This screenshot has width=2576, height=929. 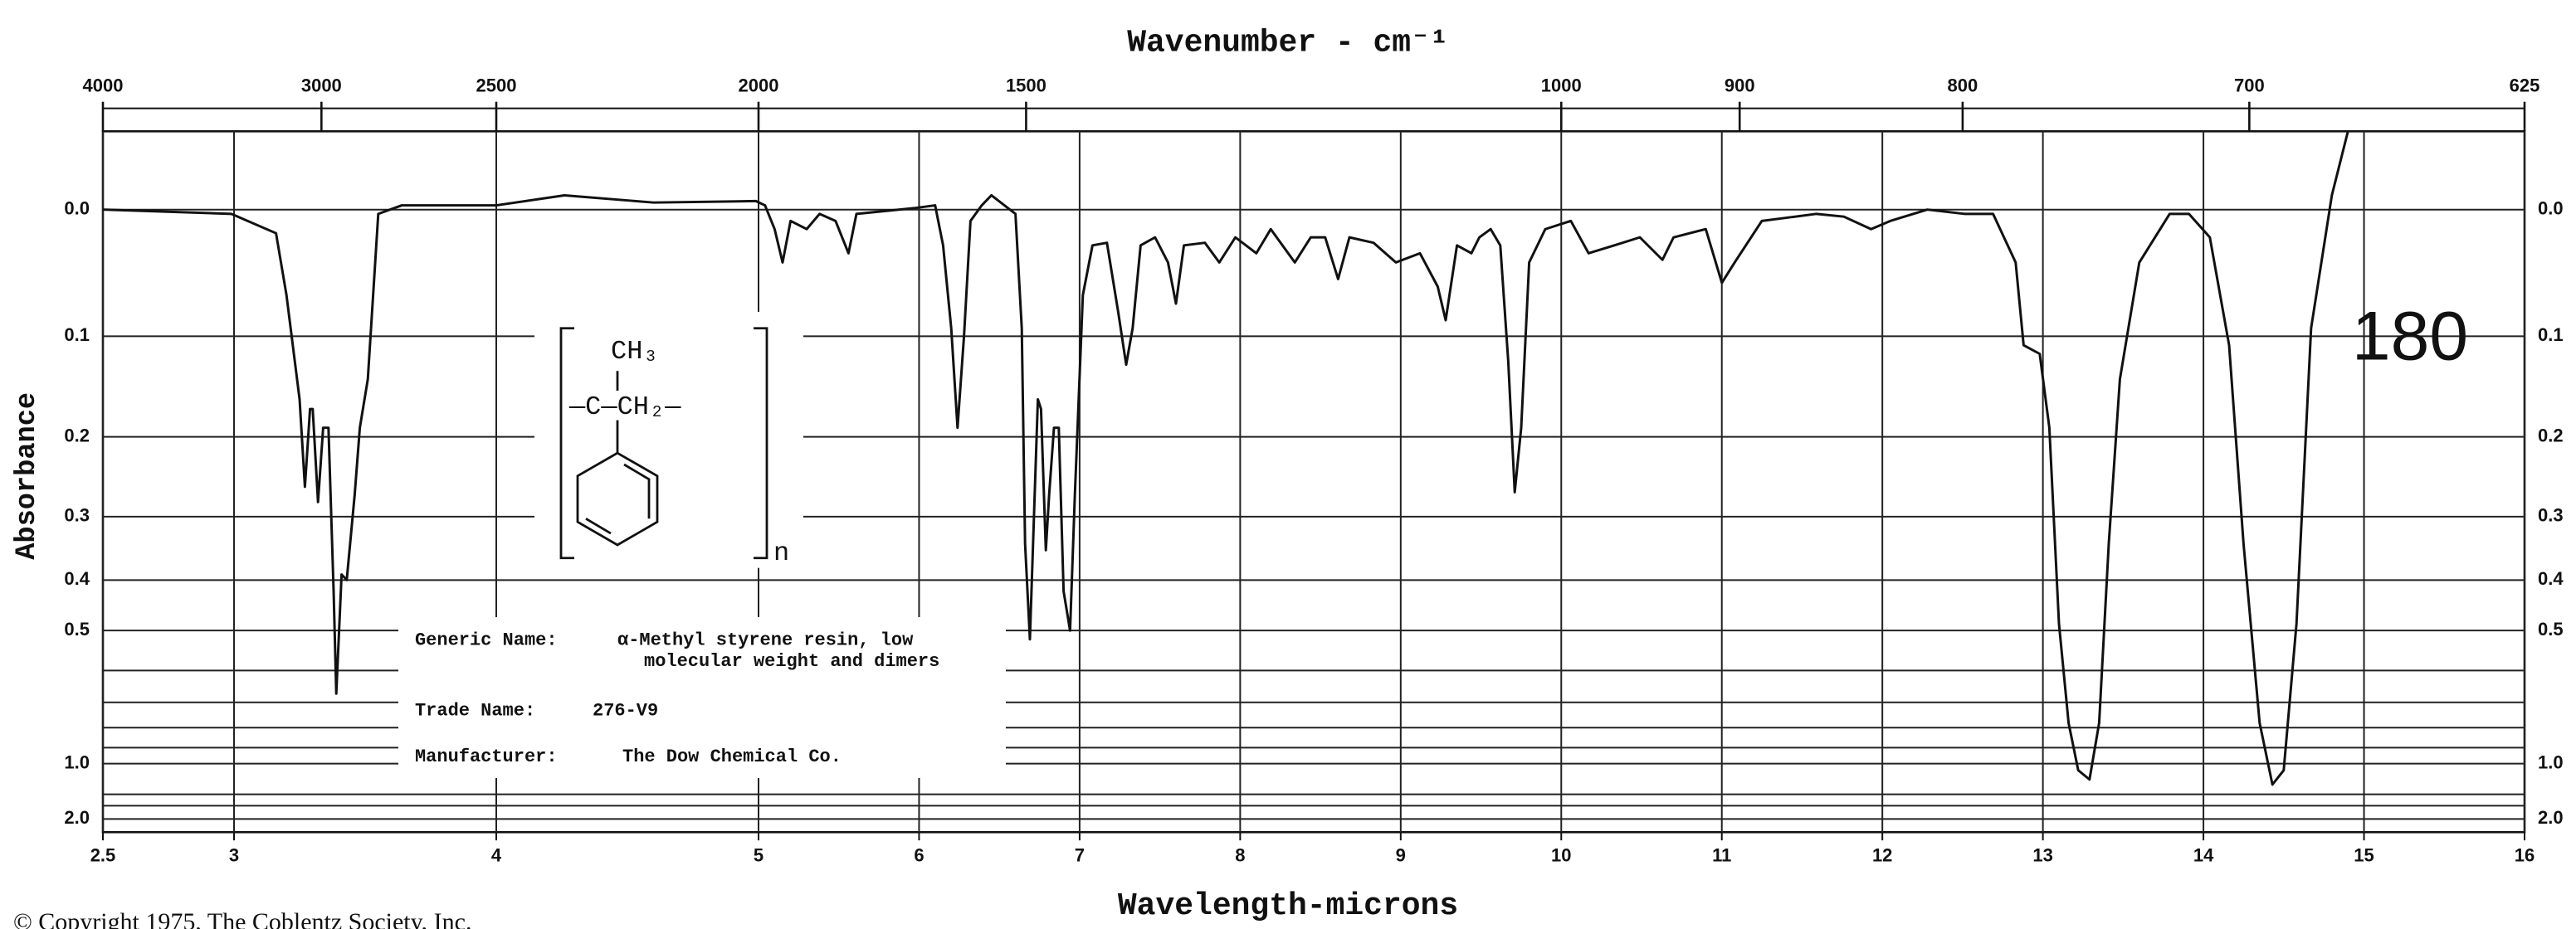 I want to click on info-label: Trade Name:, so click(x=475, y=711).